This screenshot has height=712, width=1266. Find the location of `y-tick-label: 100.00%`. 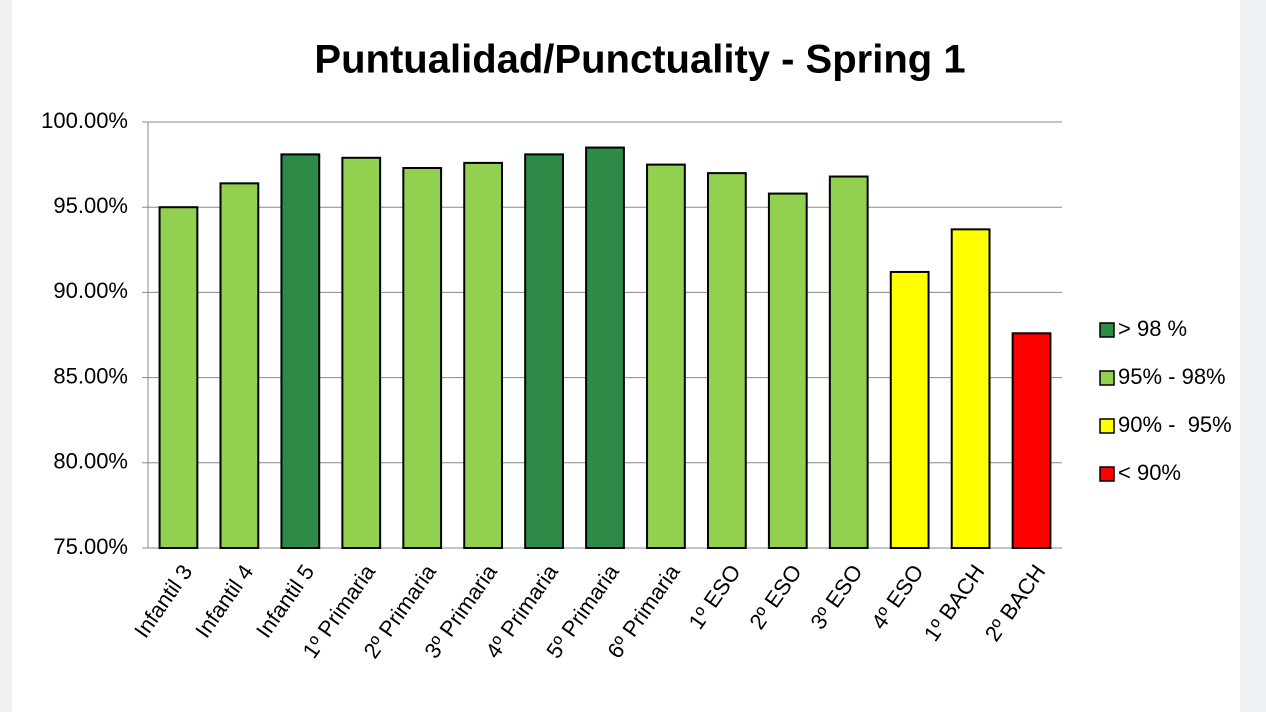

y-tick-label: 100.00% is located at coordinates (84, 120).